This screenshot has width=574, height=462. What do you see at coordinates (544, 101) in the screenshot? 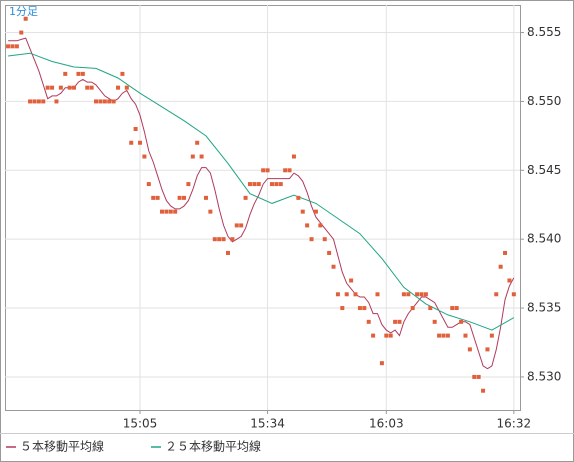
I see `y-tick-label: 8.550` at bounding box center [544, 101].